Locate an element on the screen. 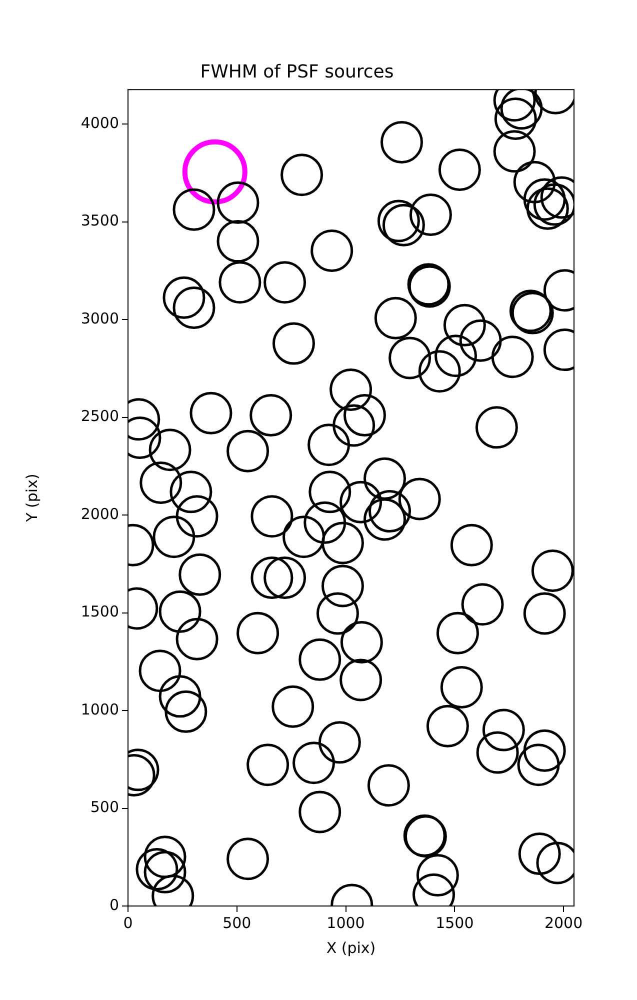 This screenshot has width=637, height=1000. x-tick-label: 1500 is located at coordinates (455, 923).